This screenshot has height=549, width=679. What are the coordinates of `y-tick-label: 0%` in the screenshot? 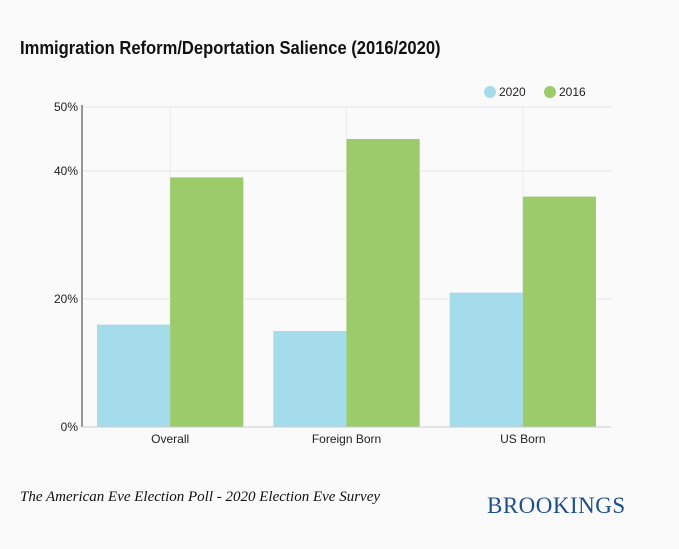 It's located at (70, 427).